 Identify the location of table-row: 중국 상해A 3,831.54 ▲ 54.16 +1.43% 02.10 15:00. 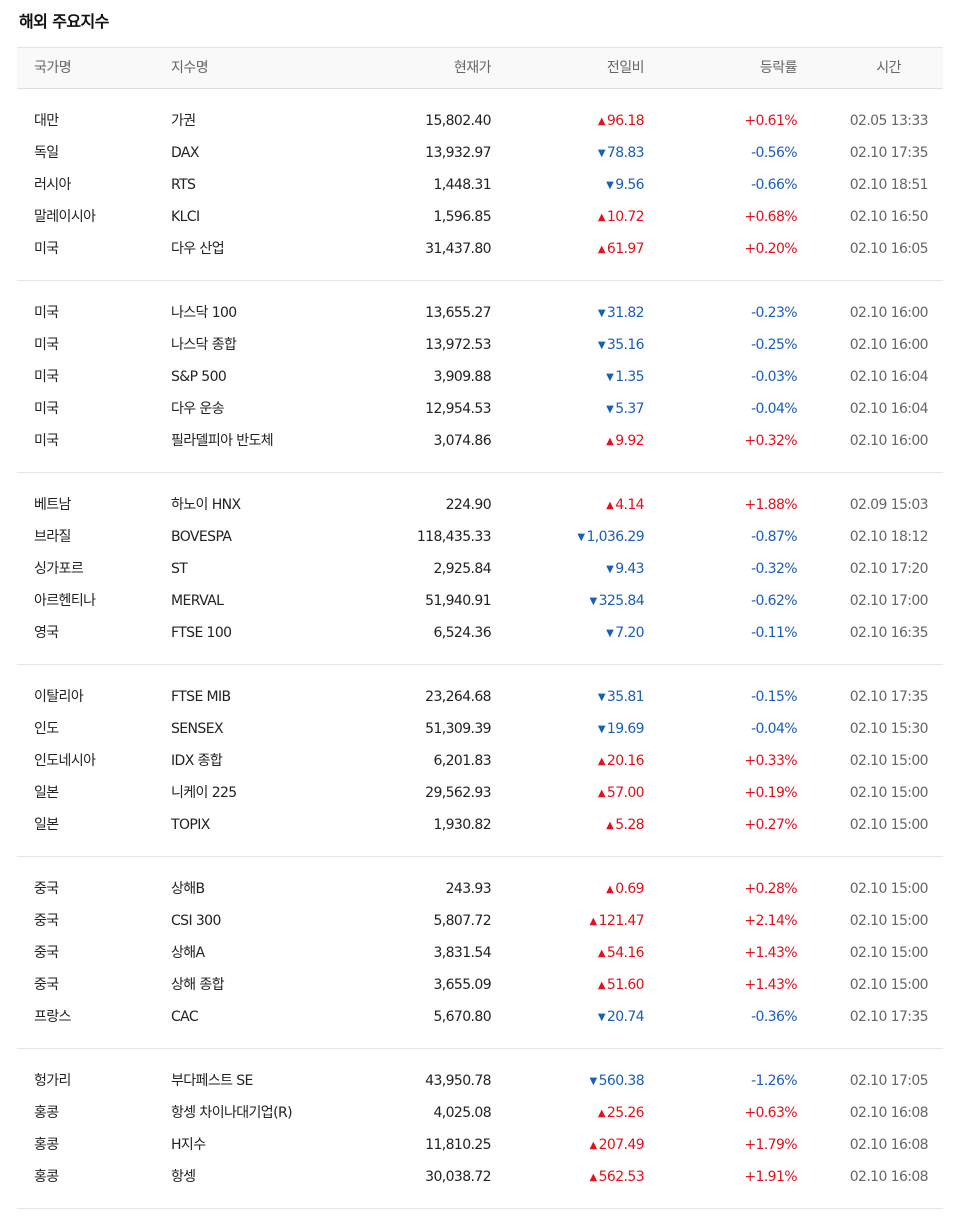
(480, 953).